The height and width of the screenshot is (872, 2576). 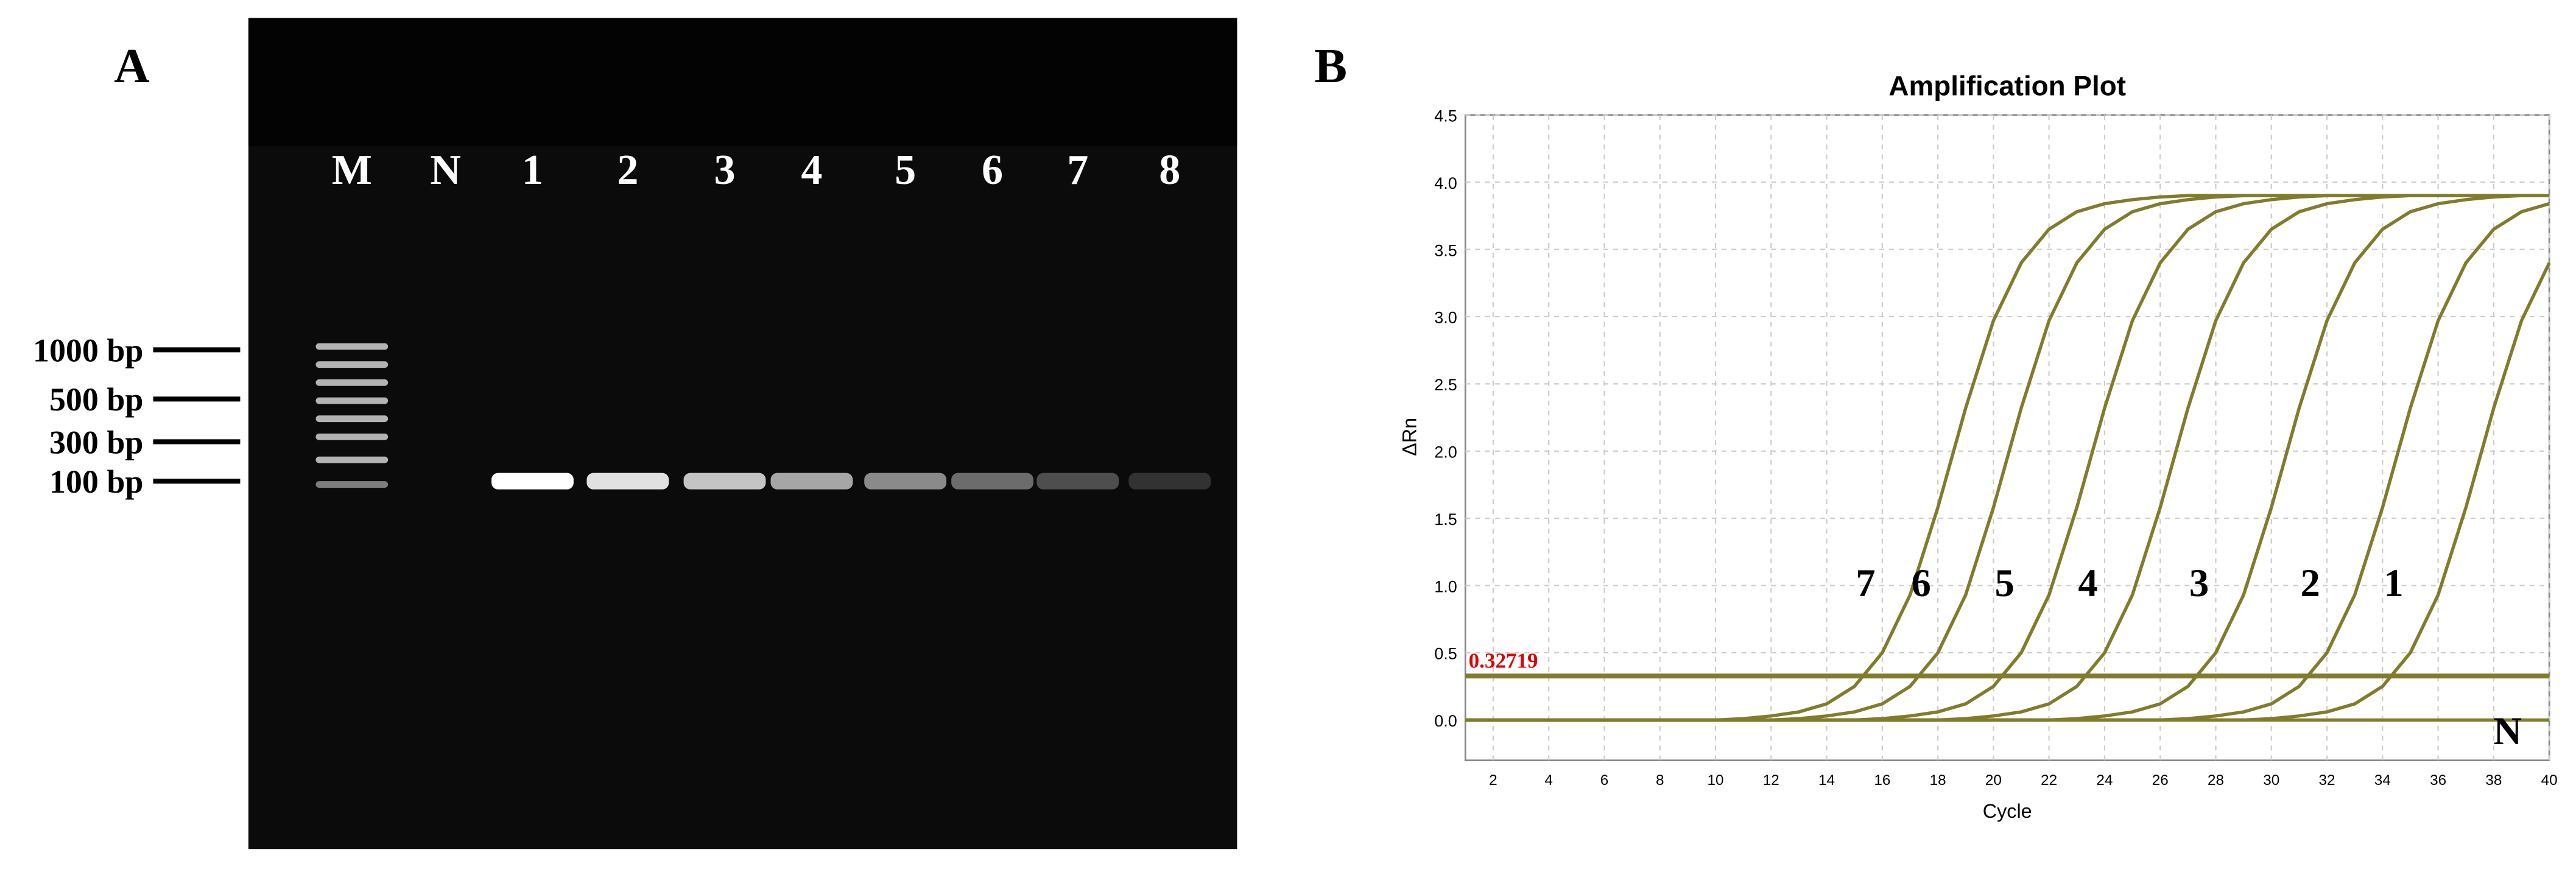 I want to click on ladder-label: 300 bp, so click(x=96, y=442).